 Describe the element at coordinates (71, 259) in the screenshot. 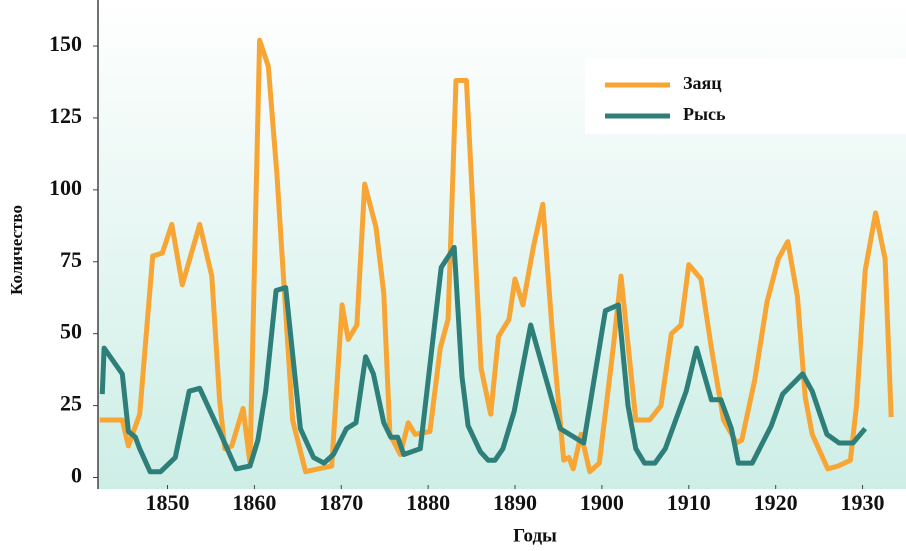

I see `y-tick-label: 75` at that location.